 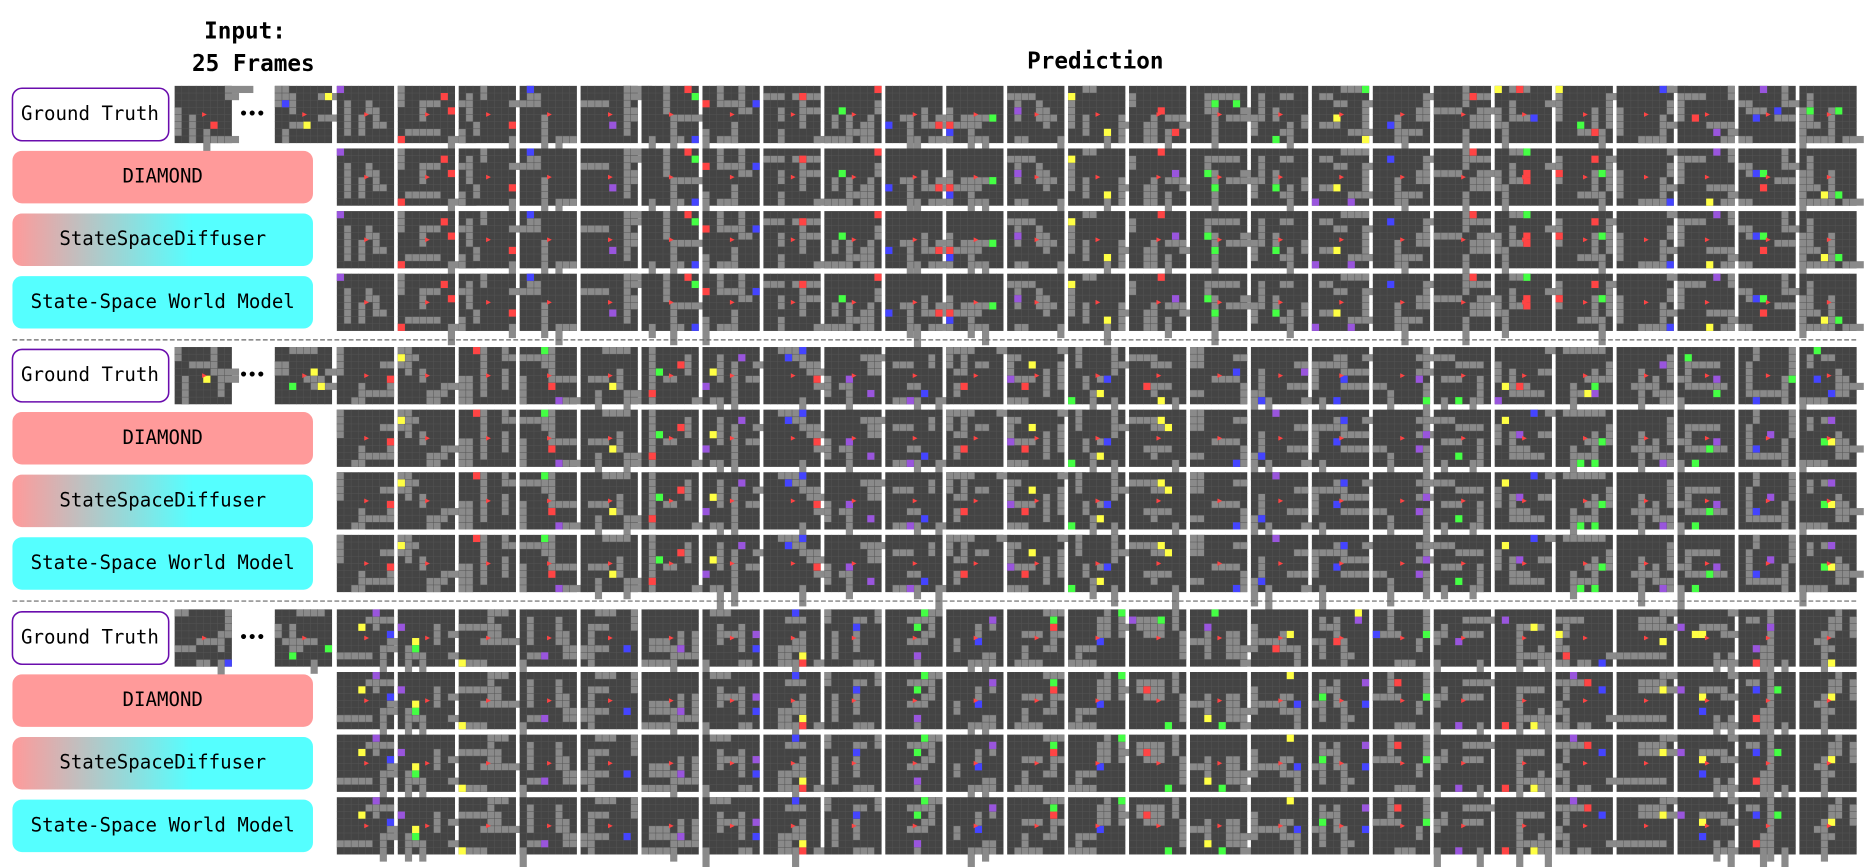 What do you see at coordinates (253, 64) in the screenshot?
I see `input-subtitle: 25 Frames` at bounding box center [253, 64].